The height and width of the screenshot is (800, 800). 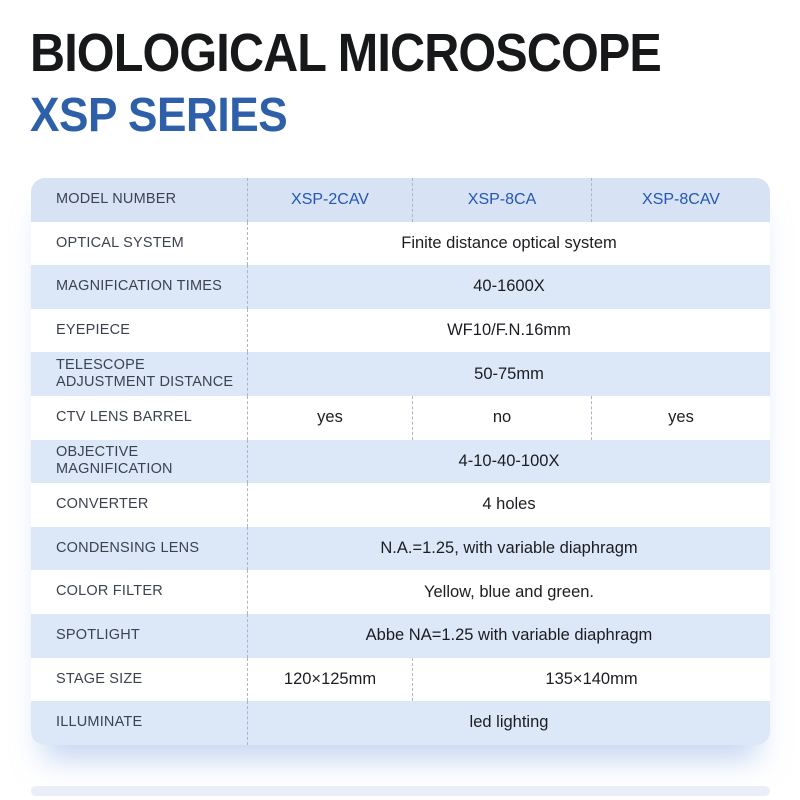 I want to click on row-label: MAGNIFICATION TIMES, so click(x=139, y=286).